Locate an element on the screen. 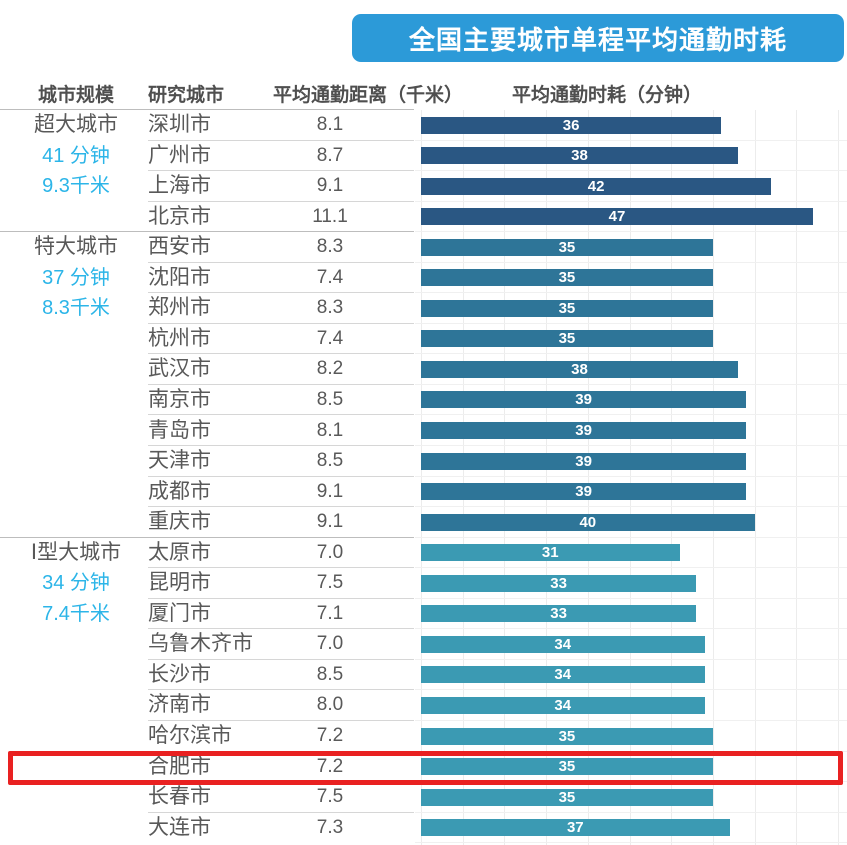  group-divider is located at coordinates (207, 232).